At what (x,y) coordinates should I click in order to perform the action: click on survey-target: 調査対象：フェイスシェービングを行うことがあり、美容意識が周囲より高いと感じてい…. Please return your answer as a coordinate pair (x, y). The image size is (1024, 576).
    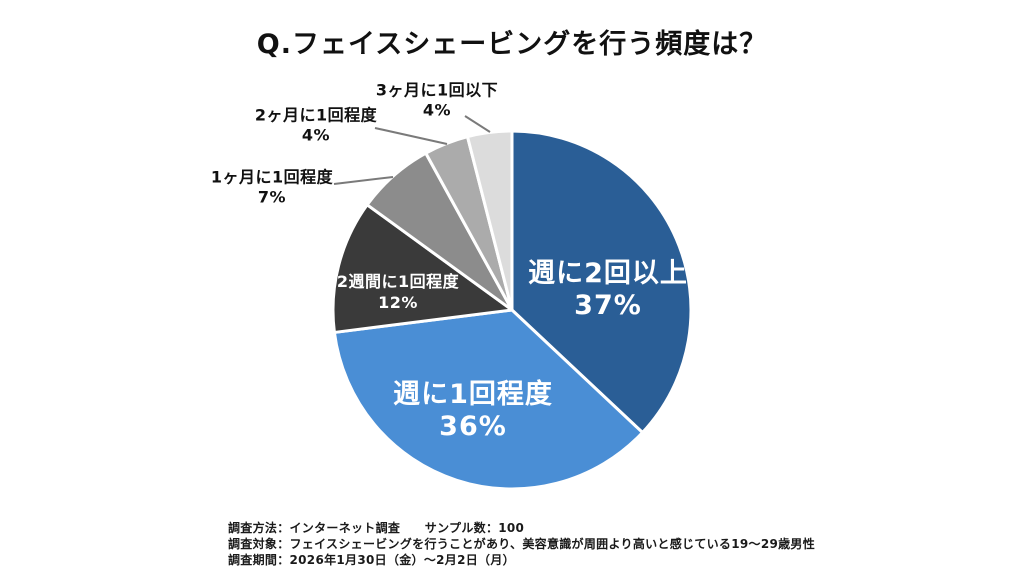
    Looking at the image, I should click on (522, 543).